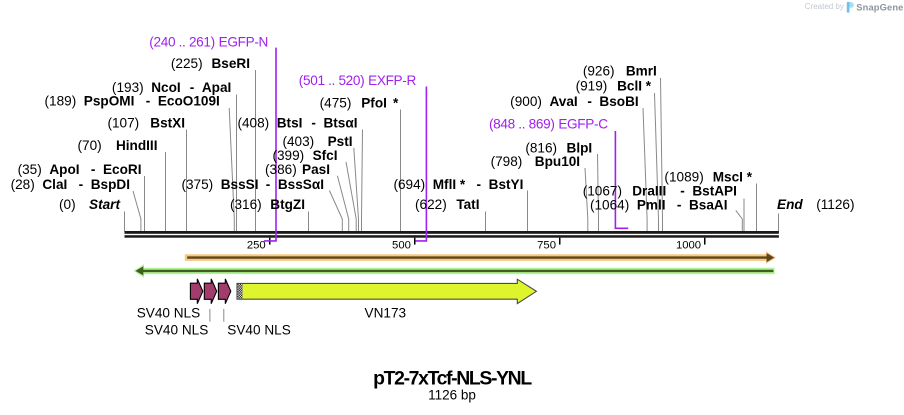 Image resolution: width=904 pixels, height=415 pixels. I want to click on svg-text: VN173, so click(386, 313).